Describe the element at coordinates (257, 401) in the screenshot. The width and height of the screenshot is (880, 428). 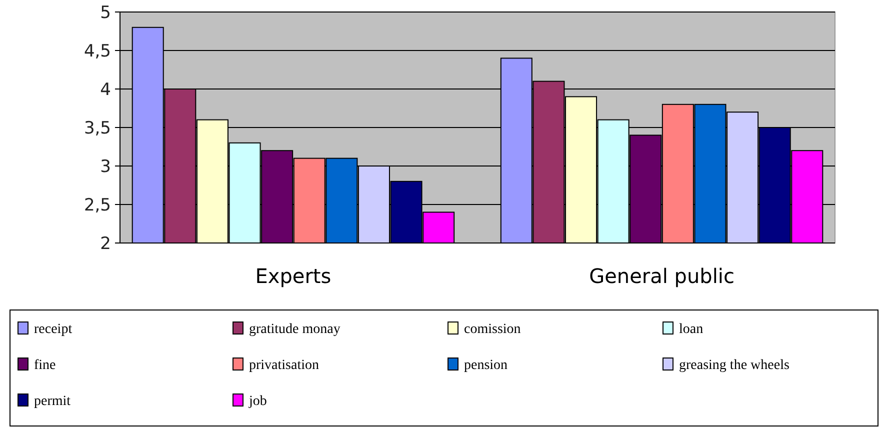
I see `legend-label: job` at that location.